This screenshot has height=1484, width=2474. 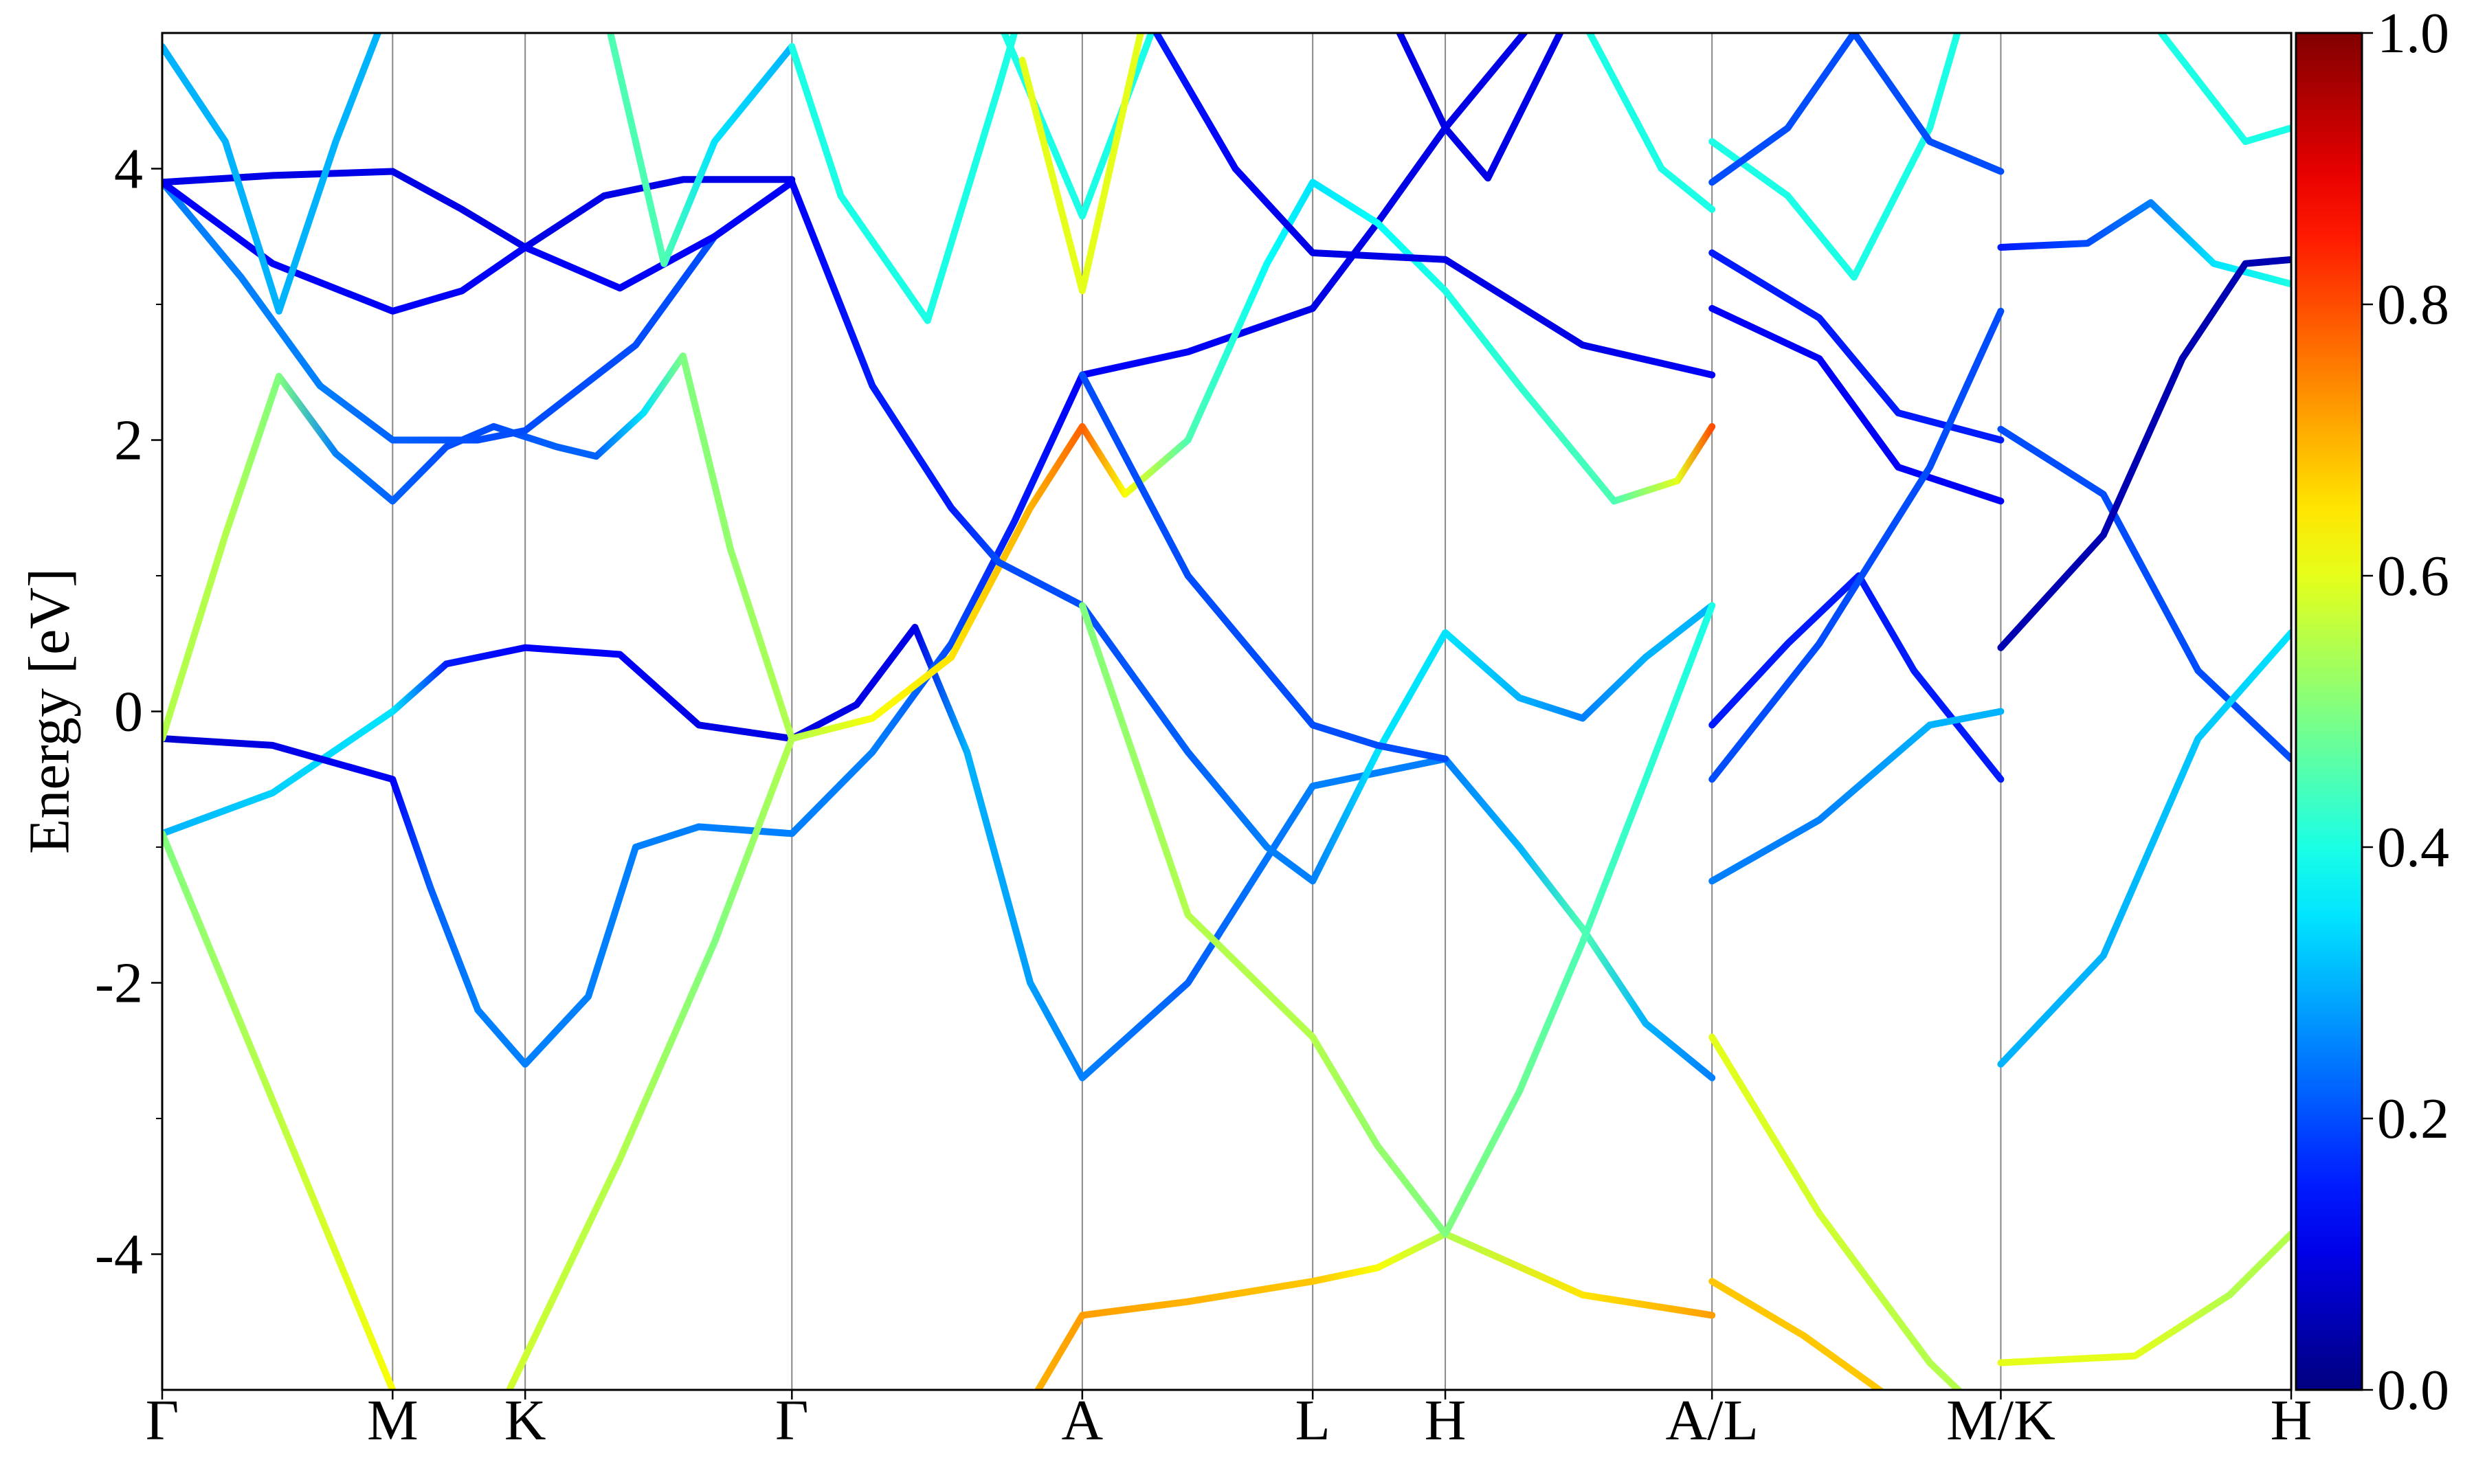 I want to click on x-tick-label: M/K, so click(x=2001, y=1421).